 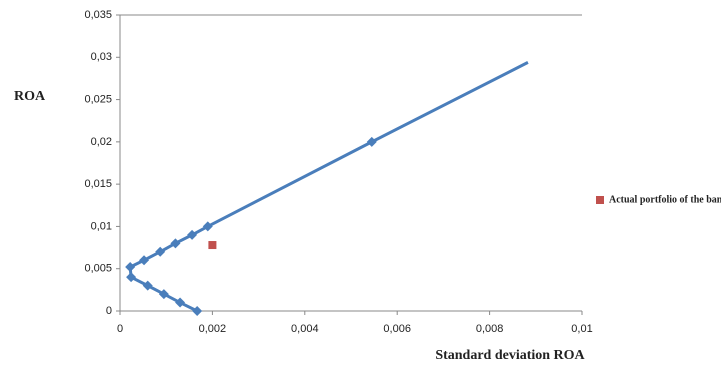 What do you see at coordinates (510, 355) in the screenshot?
I see `x-axis-title: Standard deviation ROA` at bounding box center [510, 355].